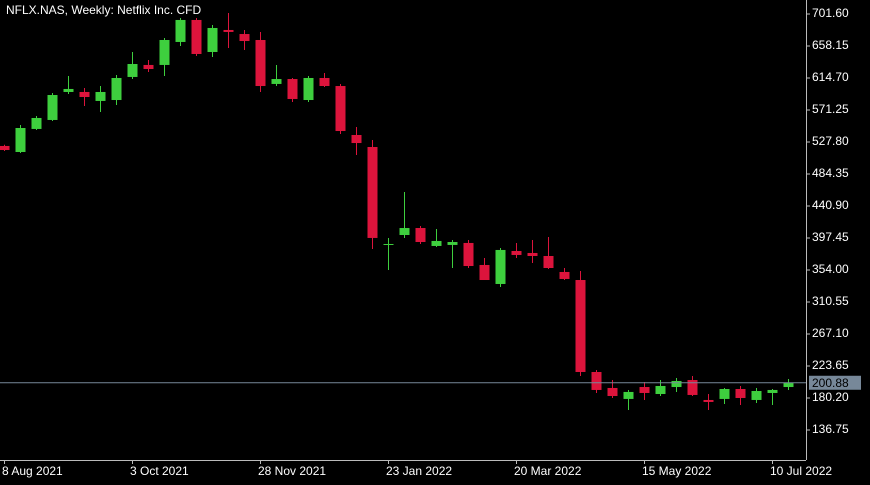 This screenshot has height=485, width=870. Describe the element at coordinates (830, 269) in the screenshot. I see `y-tick-label: 354.00` at that location.